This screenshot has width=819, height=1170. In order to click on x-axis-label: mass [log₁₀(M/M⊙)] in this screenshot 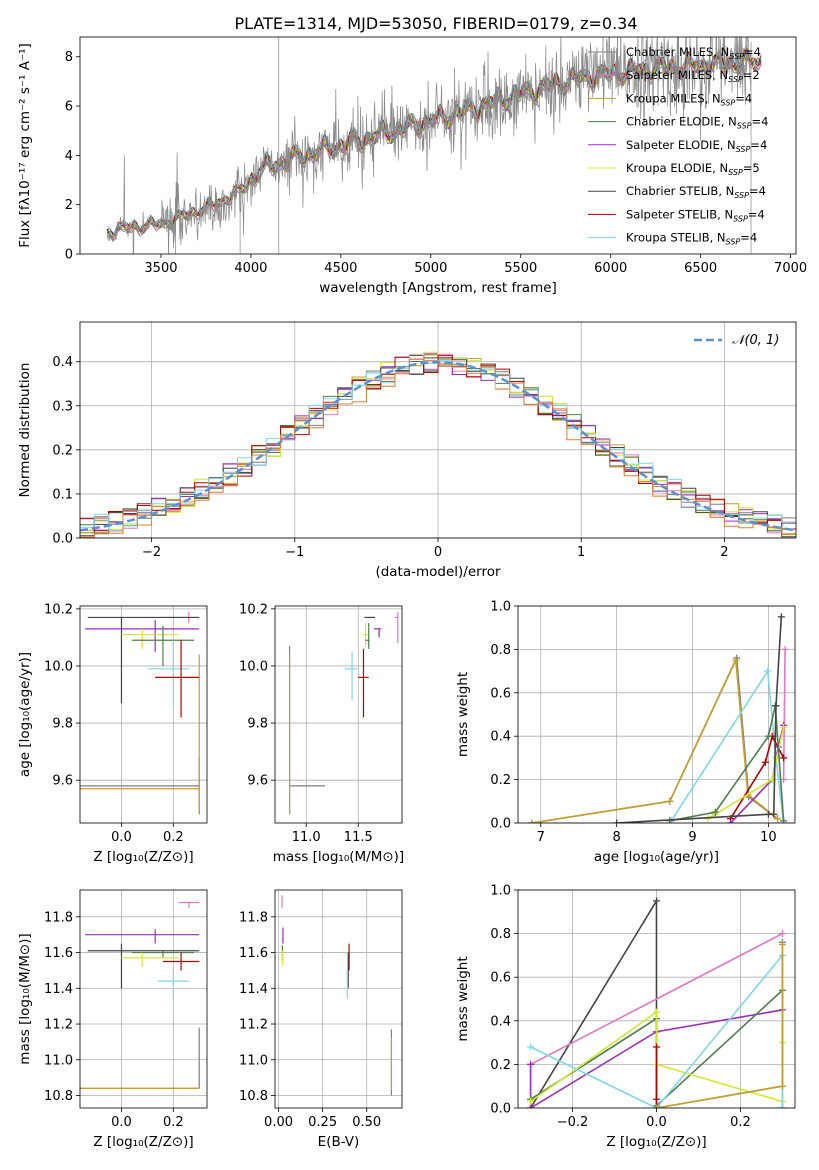, I will do `click(338, 857)`.